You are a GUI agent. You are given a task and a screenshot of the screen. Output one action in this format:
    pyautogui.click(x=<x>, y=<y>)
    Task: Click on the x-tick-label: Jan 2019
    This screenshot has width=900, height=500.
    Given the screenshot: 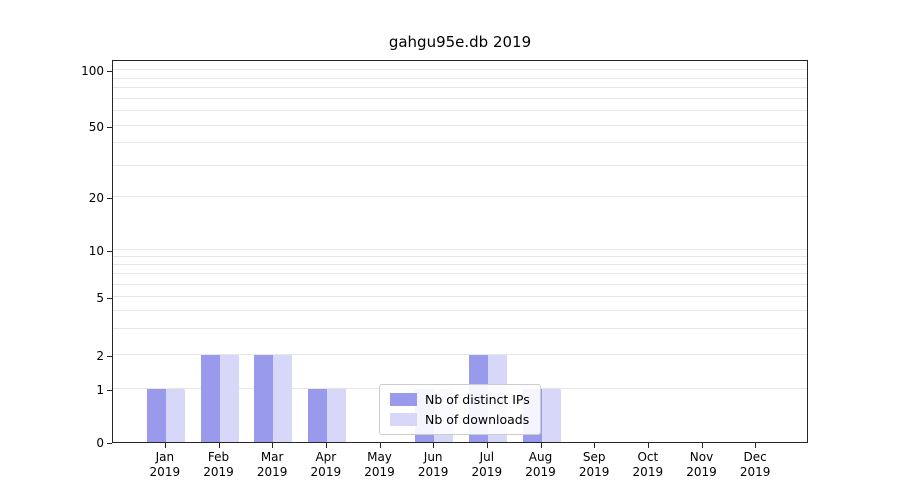 What is the action you would take?
    pyautogui.click(x=165, y=465)
    